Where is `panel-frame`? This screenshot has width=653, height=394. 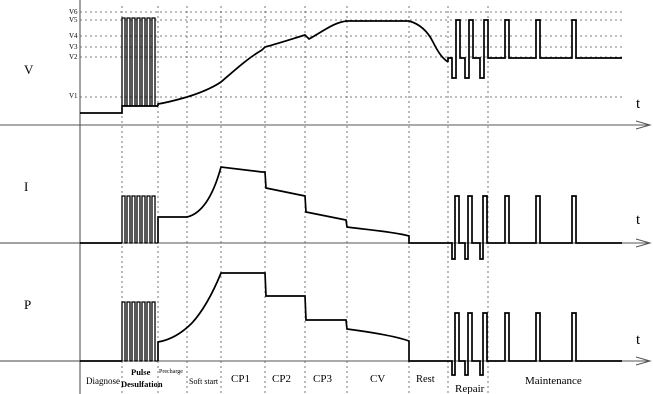 panel-frame is located at coordinates (40, 197).